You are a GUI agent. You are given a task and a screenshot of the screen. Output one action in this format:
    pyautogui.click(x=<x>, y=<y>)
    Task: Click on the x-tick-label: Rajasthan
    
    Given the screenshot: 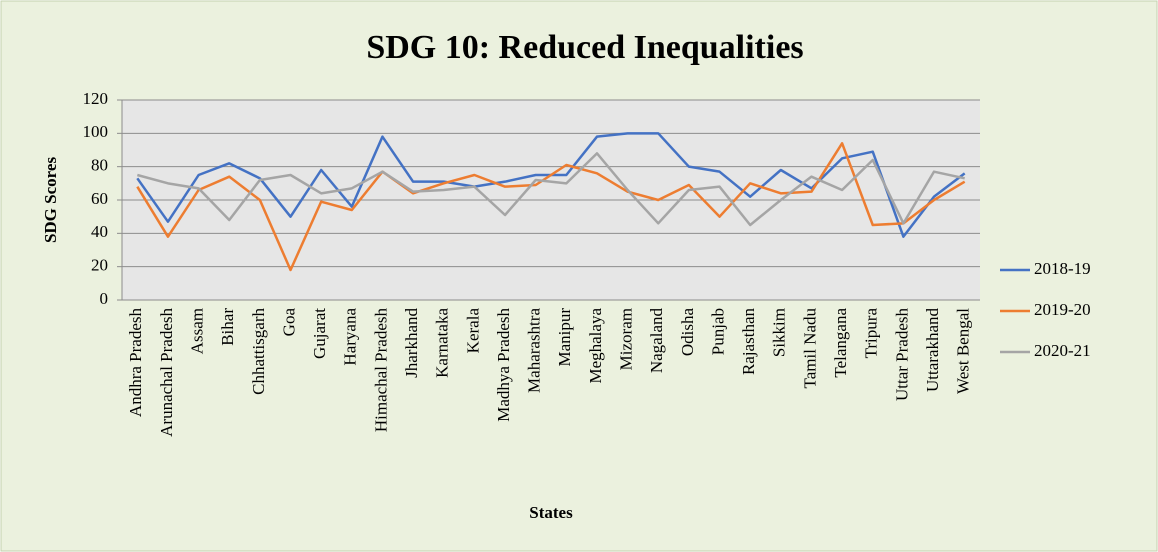 What is the action you would take?
    pyautogui.click(x=748, y=342)
    